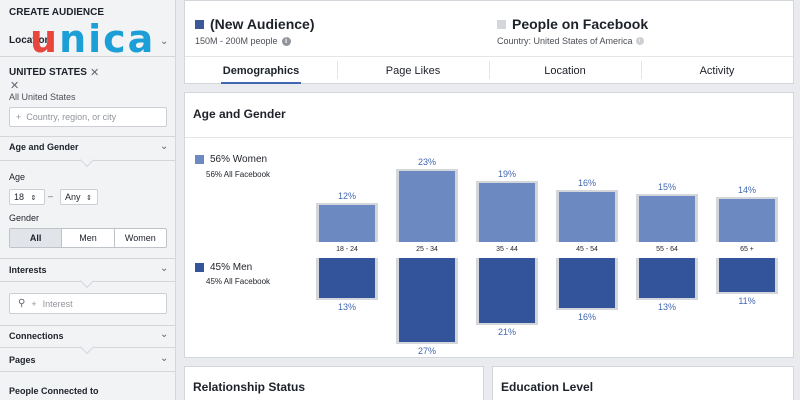 The image size is (800, 400). I want to click on connections-section-label: Connections, so click(36, 336).